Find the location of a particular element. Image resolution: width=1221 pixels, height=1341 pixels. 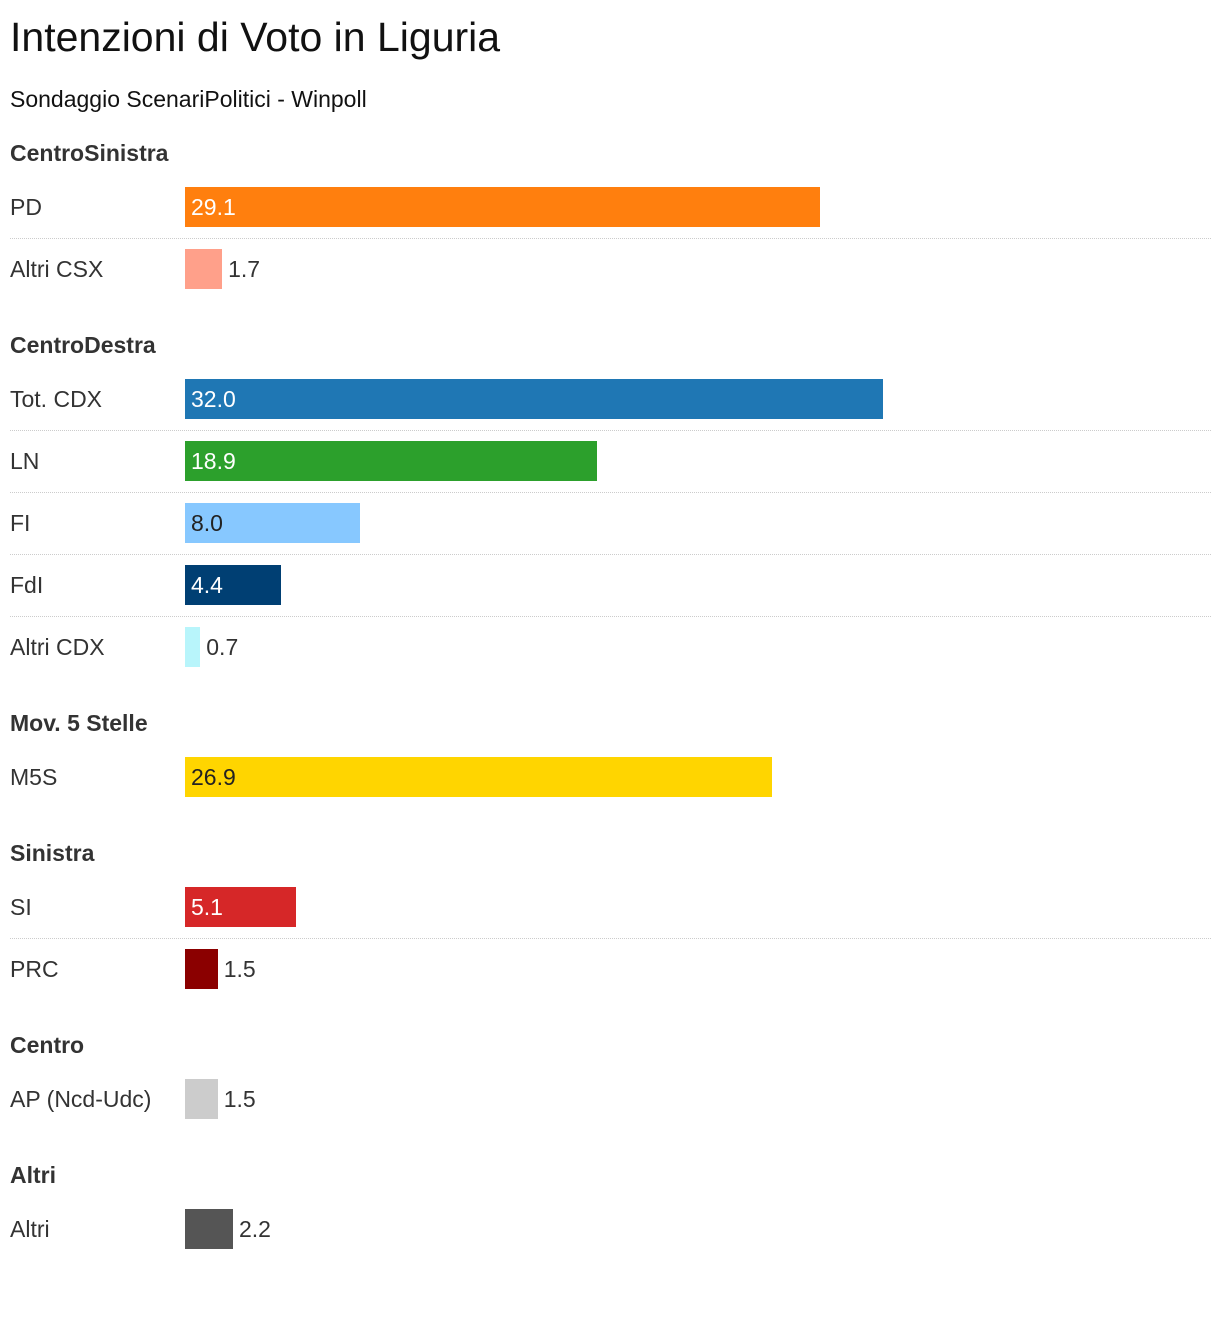

bar-value: 1.7 is located at coordinates (244, 269).